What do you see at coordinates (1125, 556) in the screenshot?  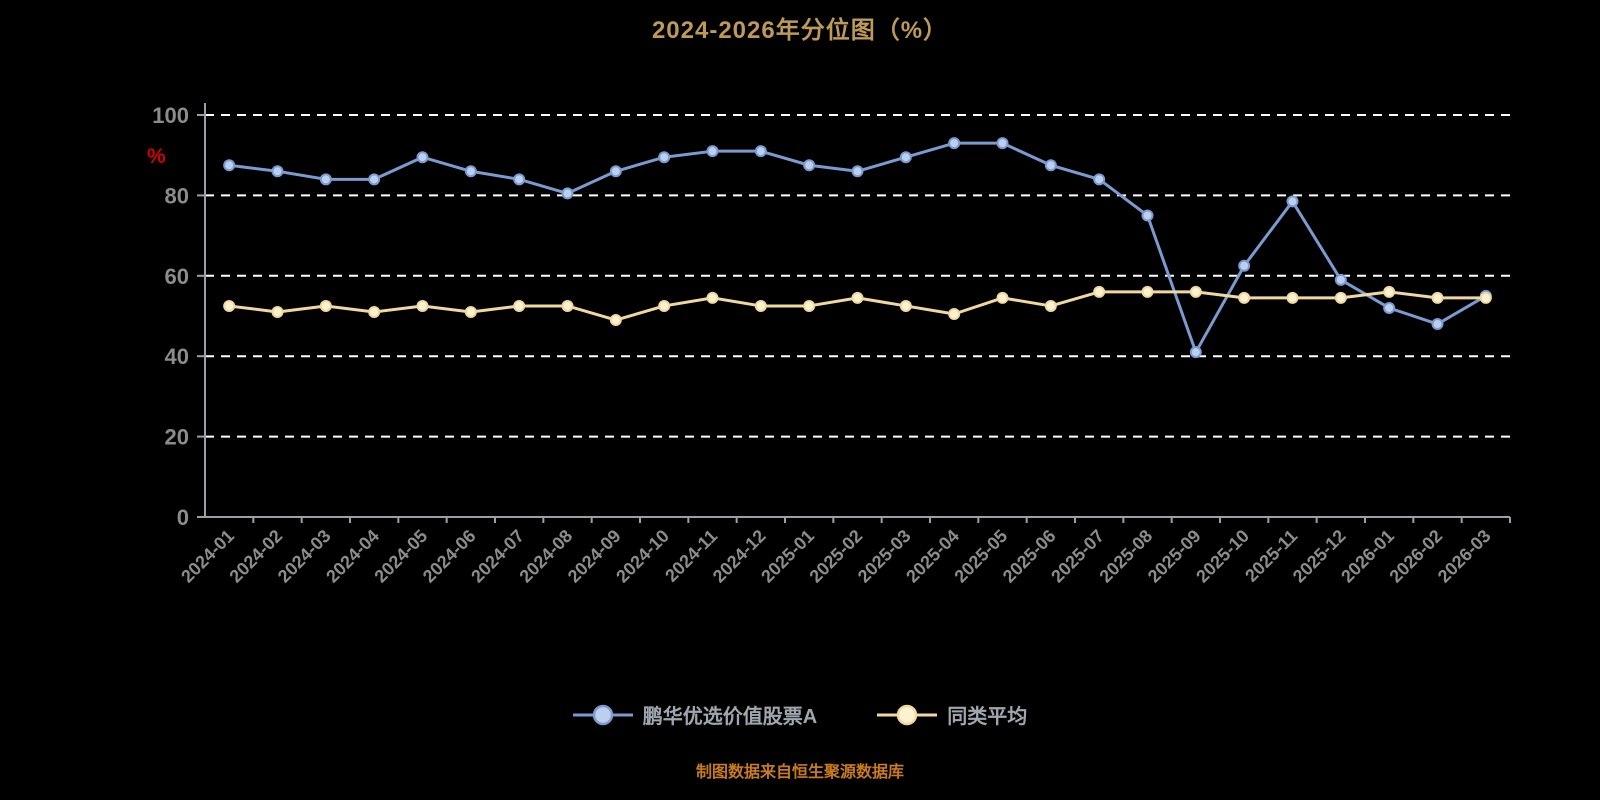 I see `svg-text: 2025-08` at bounding box center [1125, 556].